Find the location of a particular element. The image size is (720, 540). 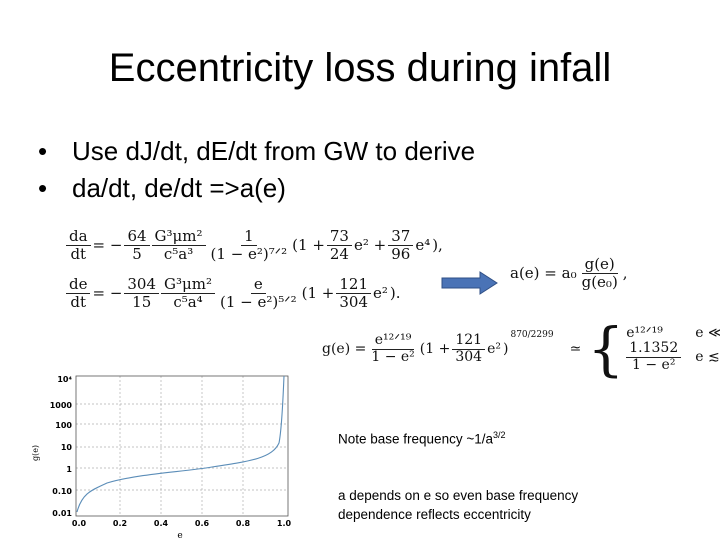

bullet-text: da/dt, de/dt =>a(e) is located at coordinates (179, 188).